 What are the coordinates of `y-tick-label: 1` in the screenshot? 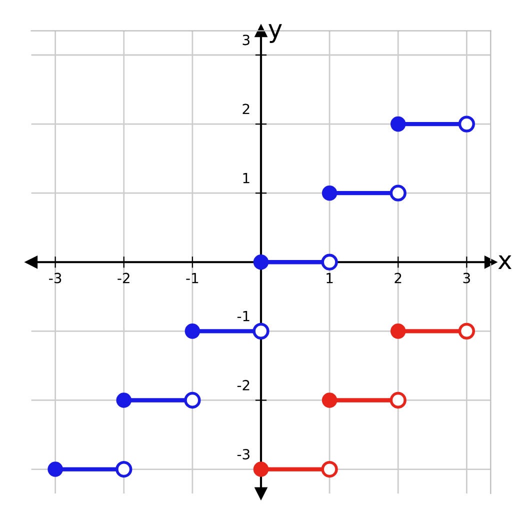 It's located at (246, 178).